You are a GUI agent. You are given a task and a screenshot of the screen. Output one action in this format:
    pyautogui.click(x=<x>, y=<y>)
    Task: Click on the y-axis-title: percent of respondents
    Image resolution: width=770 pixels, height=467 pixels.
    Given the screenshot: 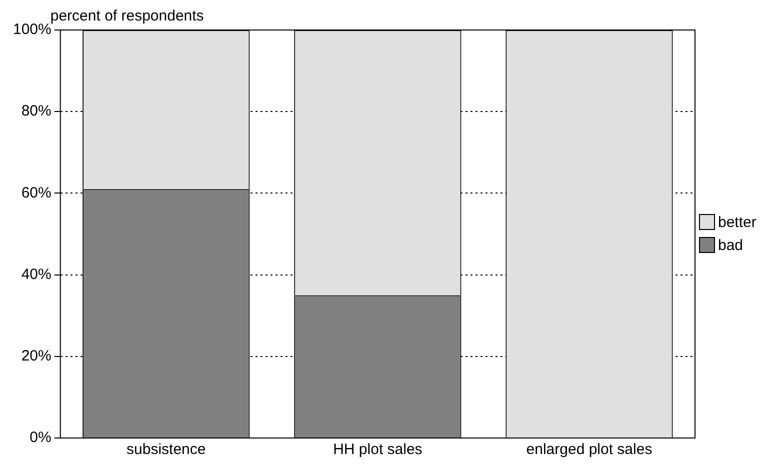 What is the action you would take?
    pyautogui.click(x=127, y=16)
    